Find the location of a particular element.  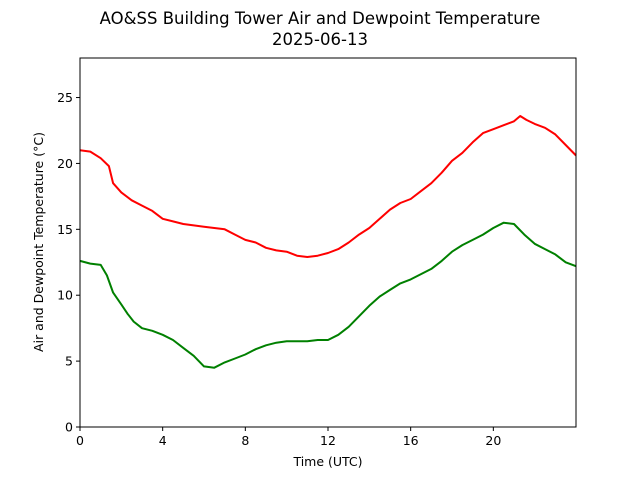

y-tick-label-0: 0 is located at coordinates (69, 427).